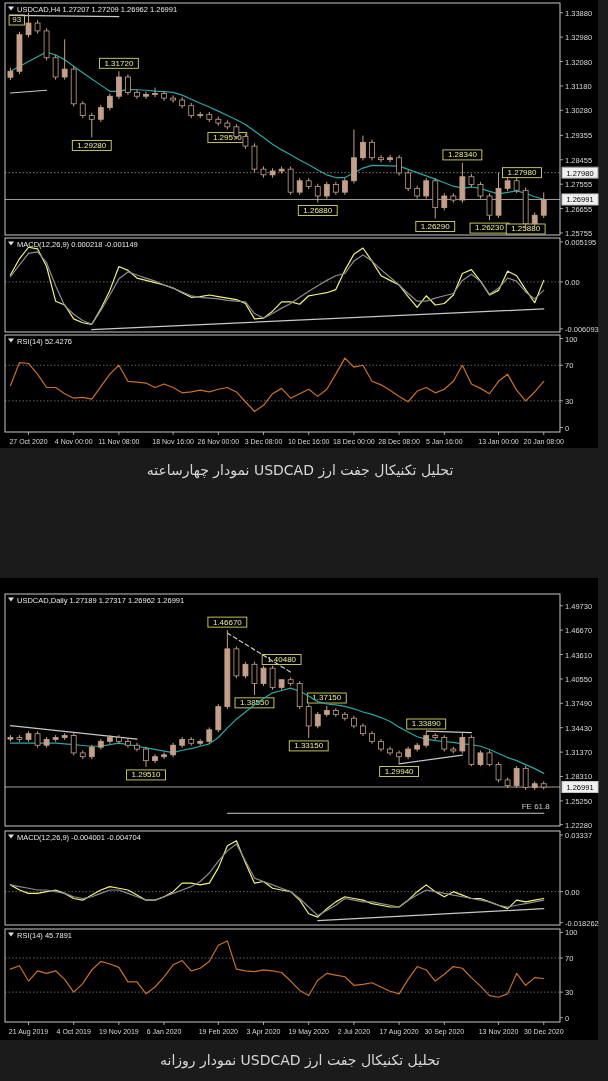 The width and height of the screenshot is (608, 1081). I want to click on series-label: FE 61.8, so click(536, 807).